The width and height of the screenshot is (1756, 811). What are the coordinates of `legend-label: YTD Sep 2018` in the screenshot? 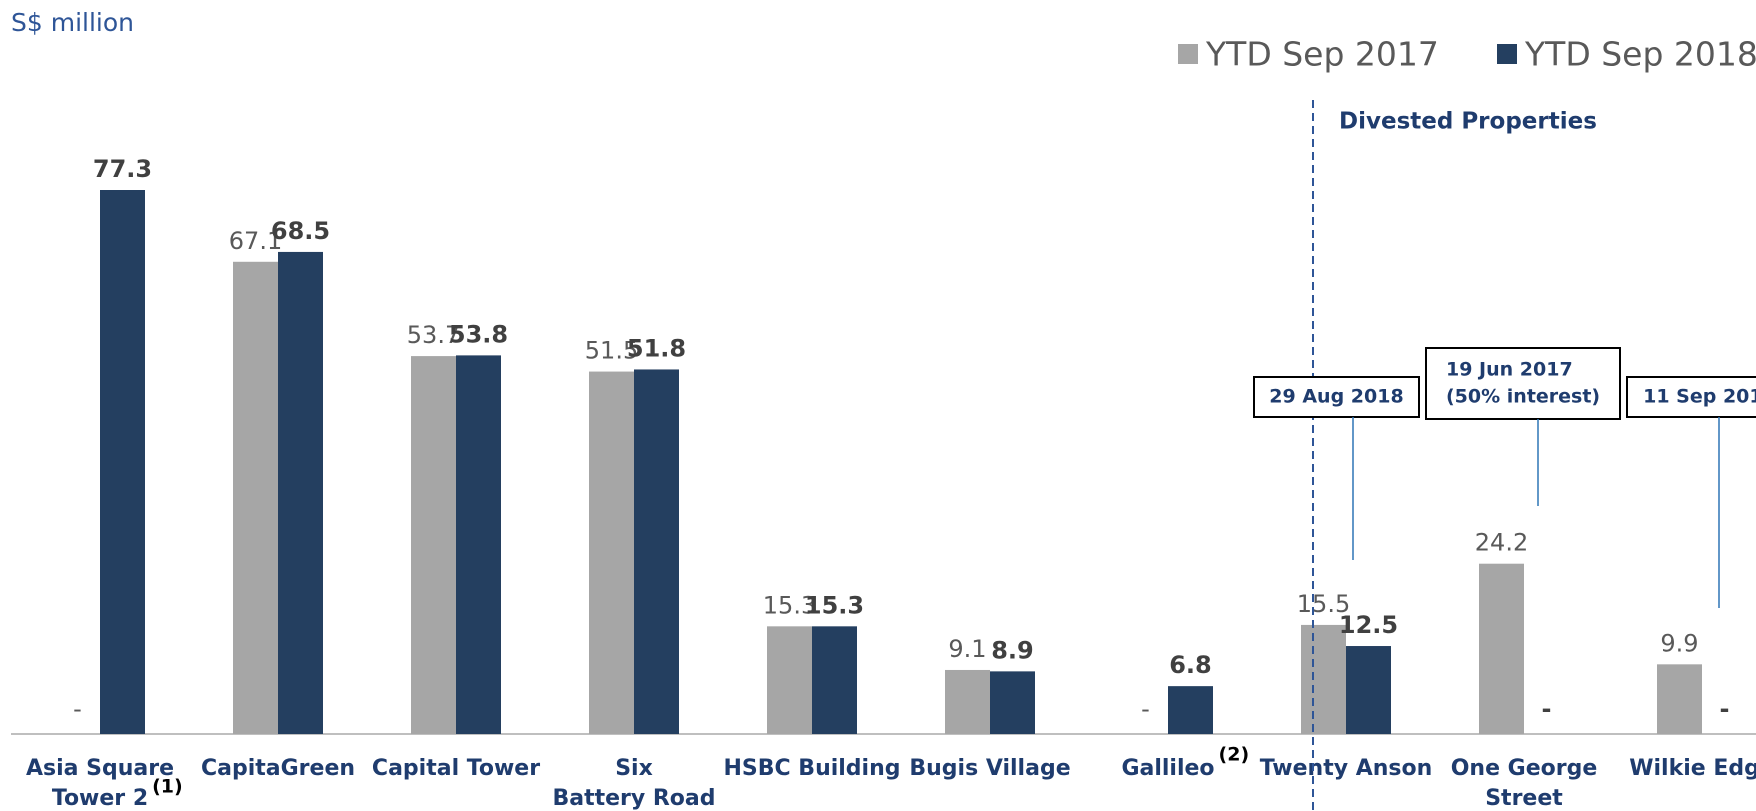 It's located at (1640, 54).